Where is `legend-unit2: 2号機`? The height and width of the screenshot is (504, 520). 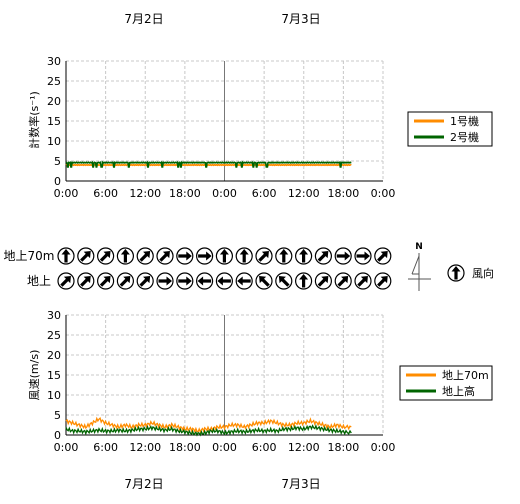 legend-unit2: 2号機 is located at coordinates (464, 137).